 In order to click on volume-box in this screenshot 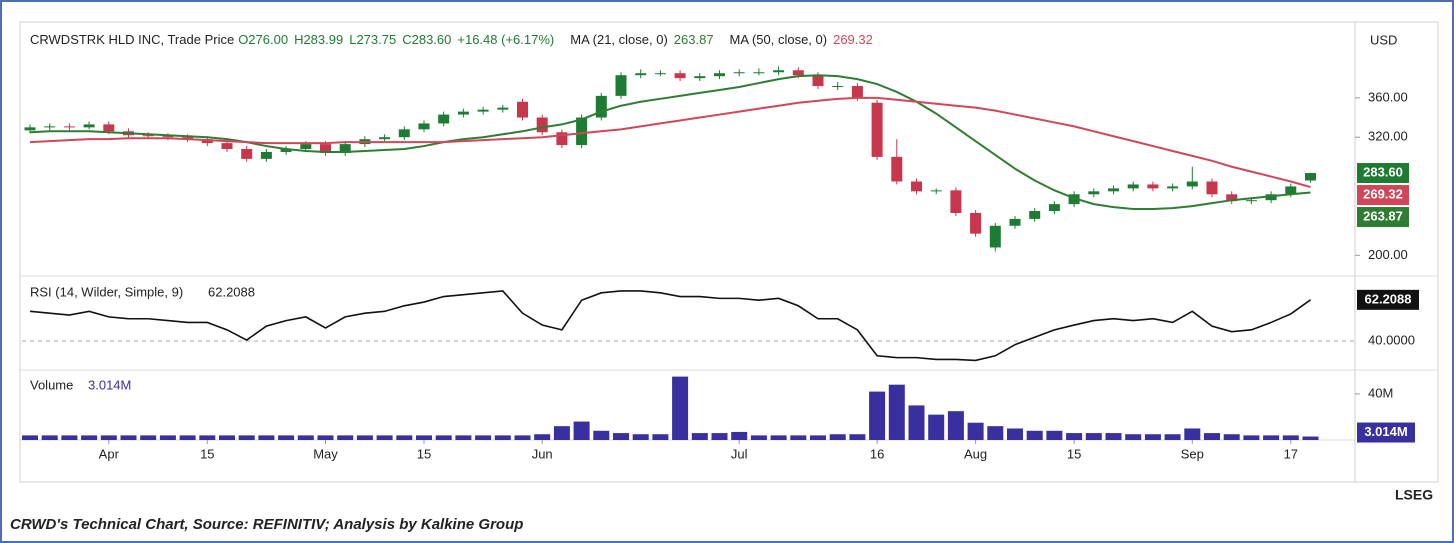, I will do `click(1386, 432)`.